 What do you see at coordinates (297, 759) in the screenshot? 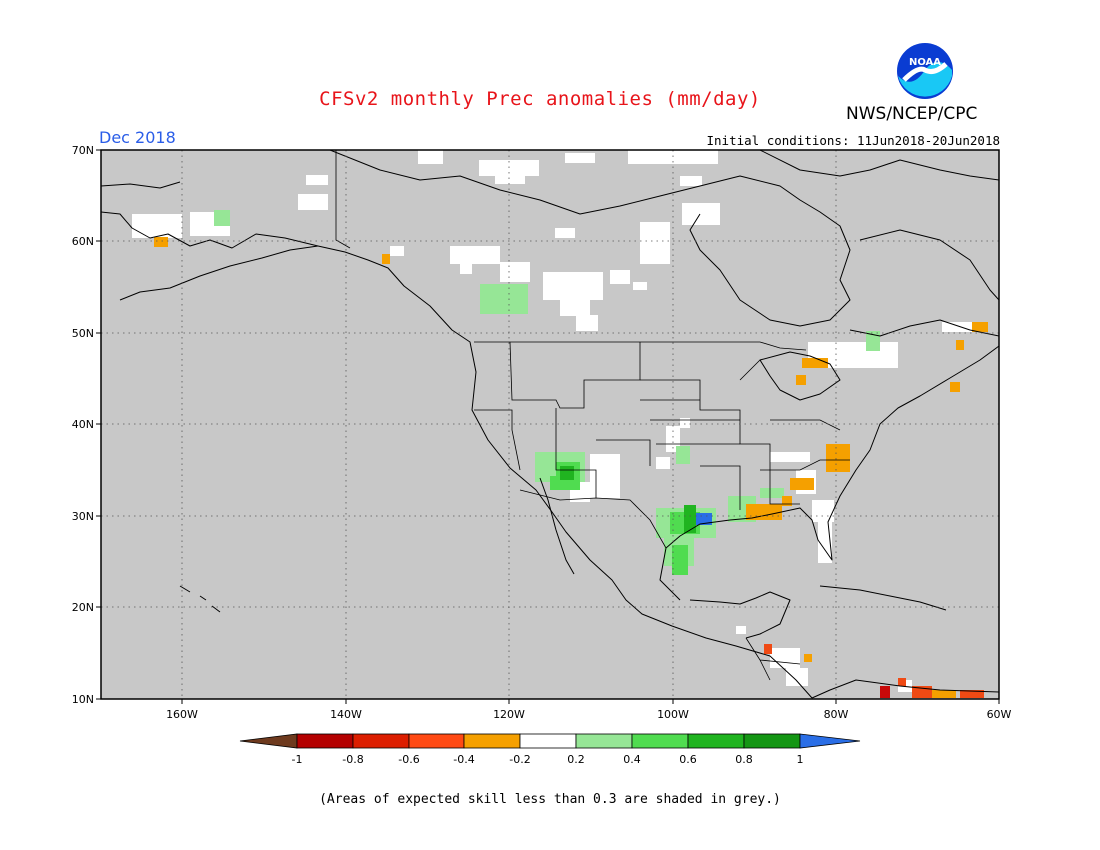
I see `colorbar-label: -1` at bounding box center [297, 759].